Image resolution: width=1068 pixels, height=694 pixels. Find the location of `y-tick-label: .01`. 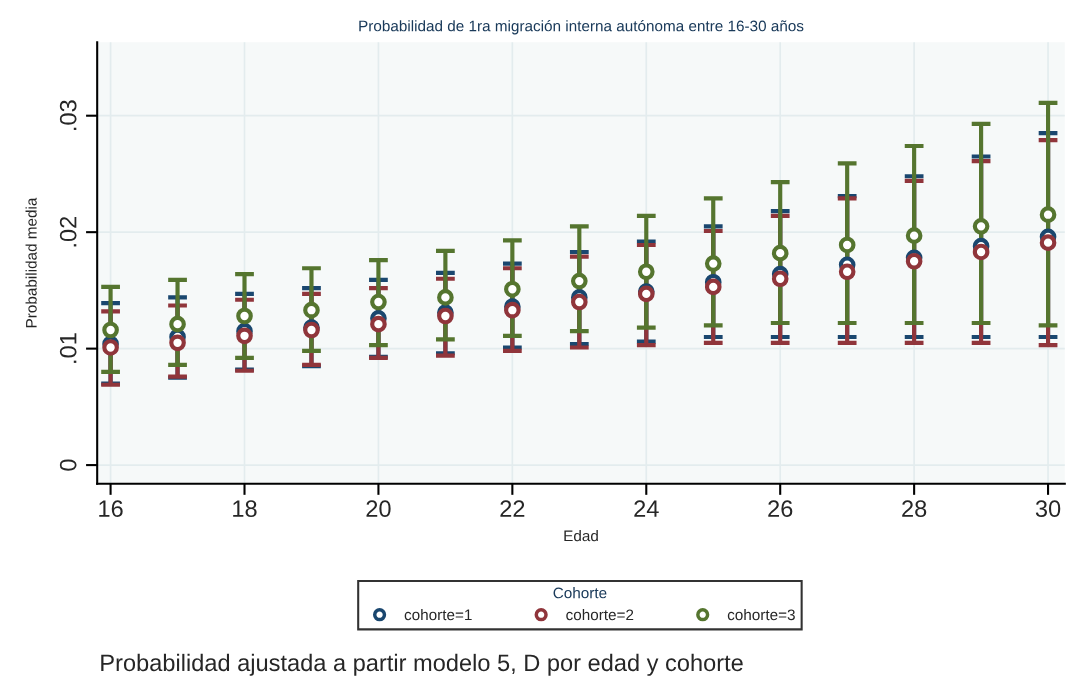

y-tick-label: .01 is located at coordinates (68, 348).